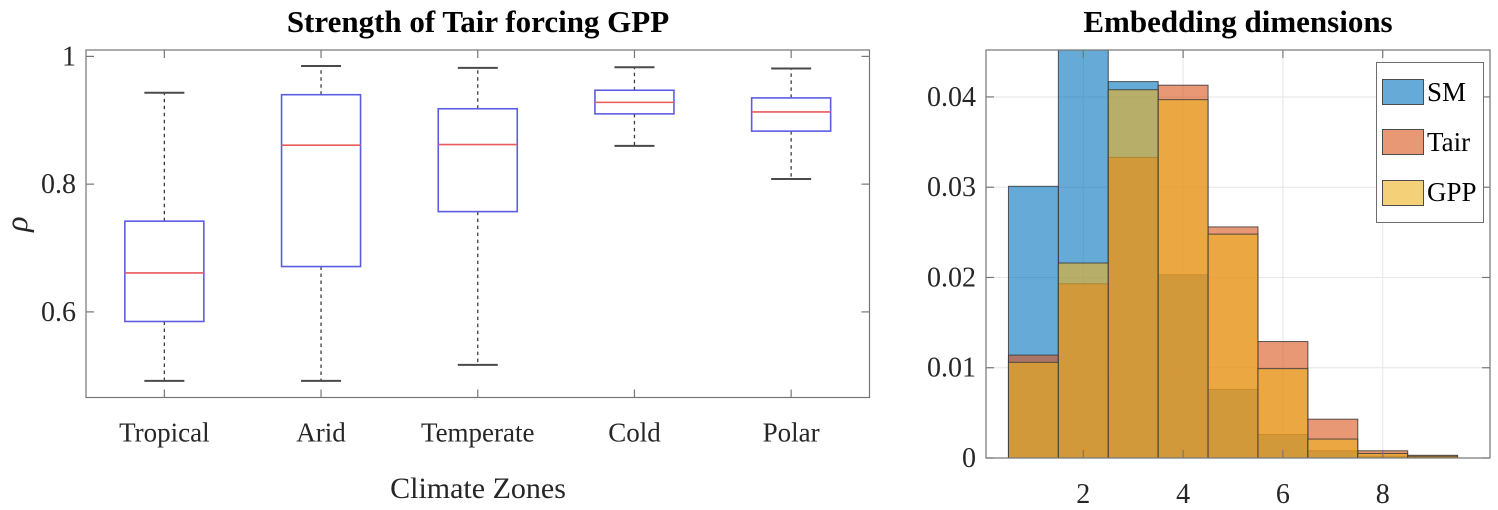 The width and height of the screenshot is (1498, 510). I want to click on legend-label-gpp: GPP, so click(1452, 192).